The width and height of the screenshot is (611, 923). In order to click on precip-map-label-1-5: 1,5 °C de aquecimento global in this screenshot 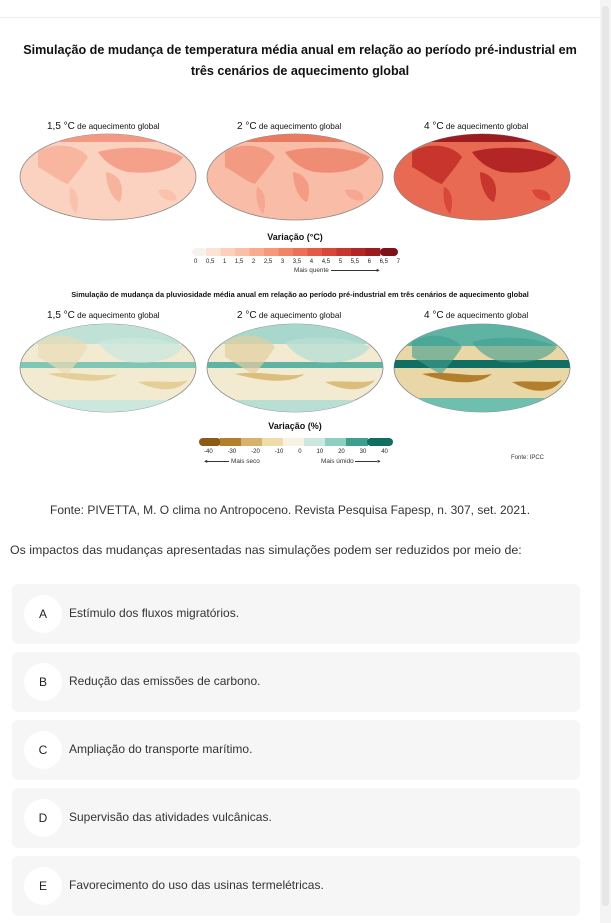, I will do `click(103, 315)`.